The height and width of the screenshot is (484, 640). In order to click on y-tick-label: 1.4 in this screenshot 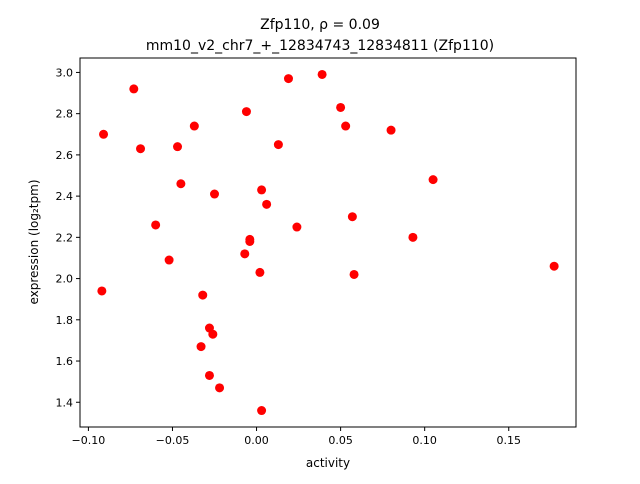, I will do `click(65, 402)`.